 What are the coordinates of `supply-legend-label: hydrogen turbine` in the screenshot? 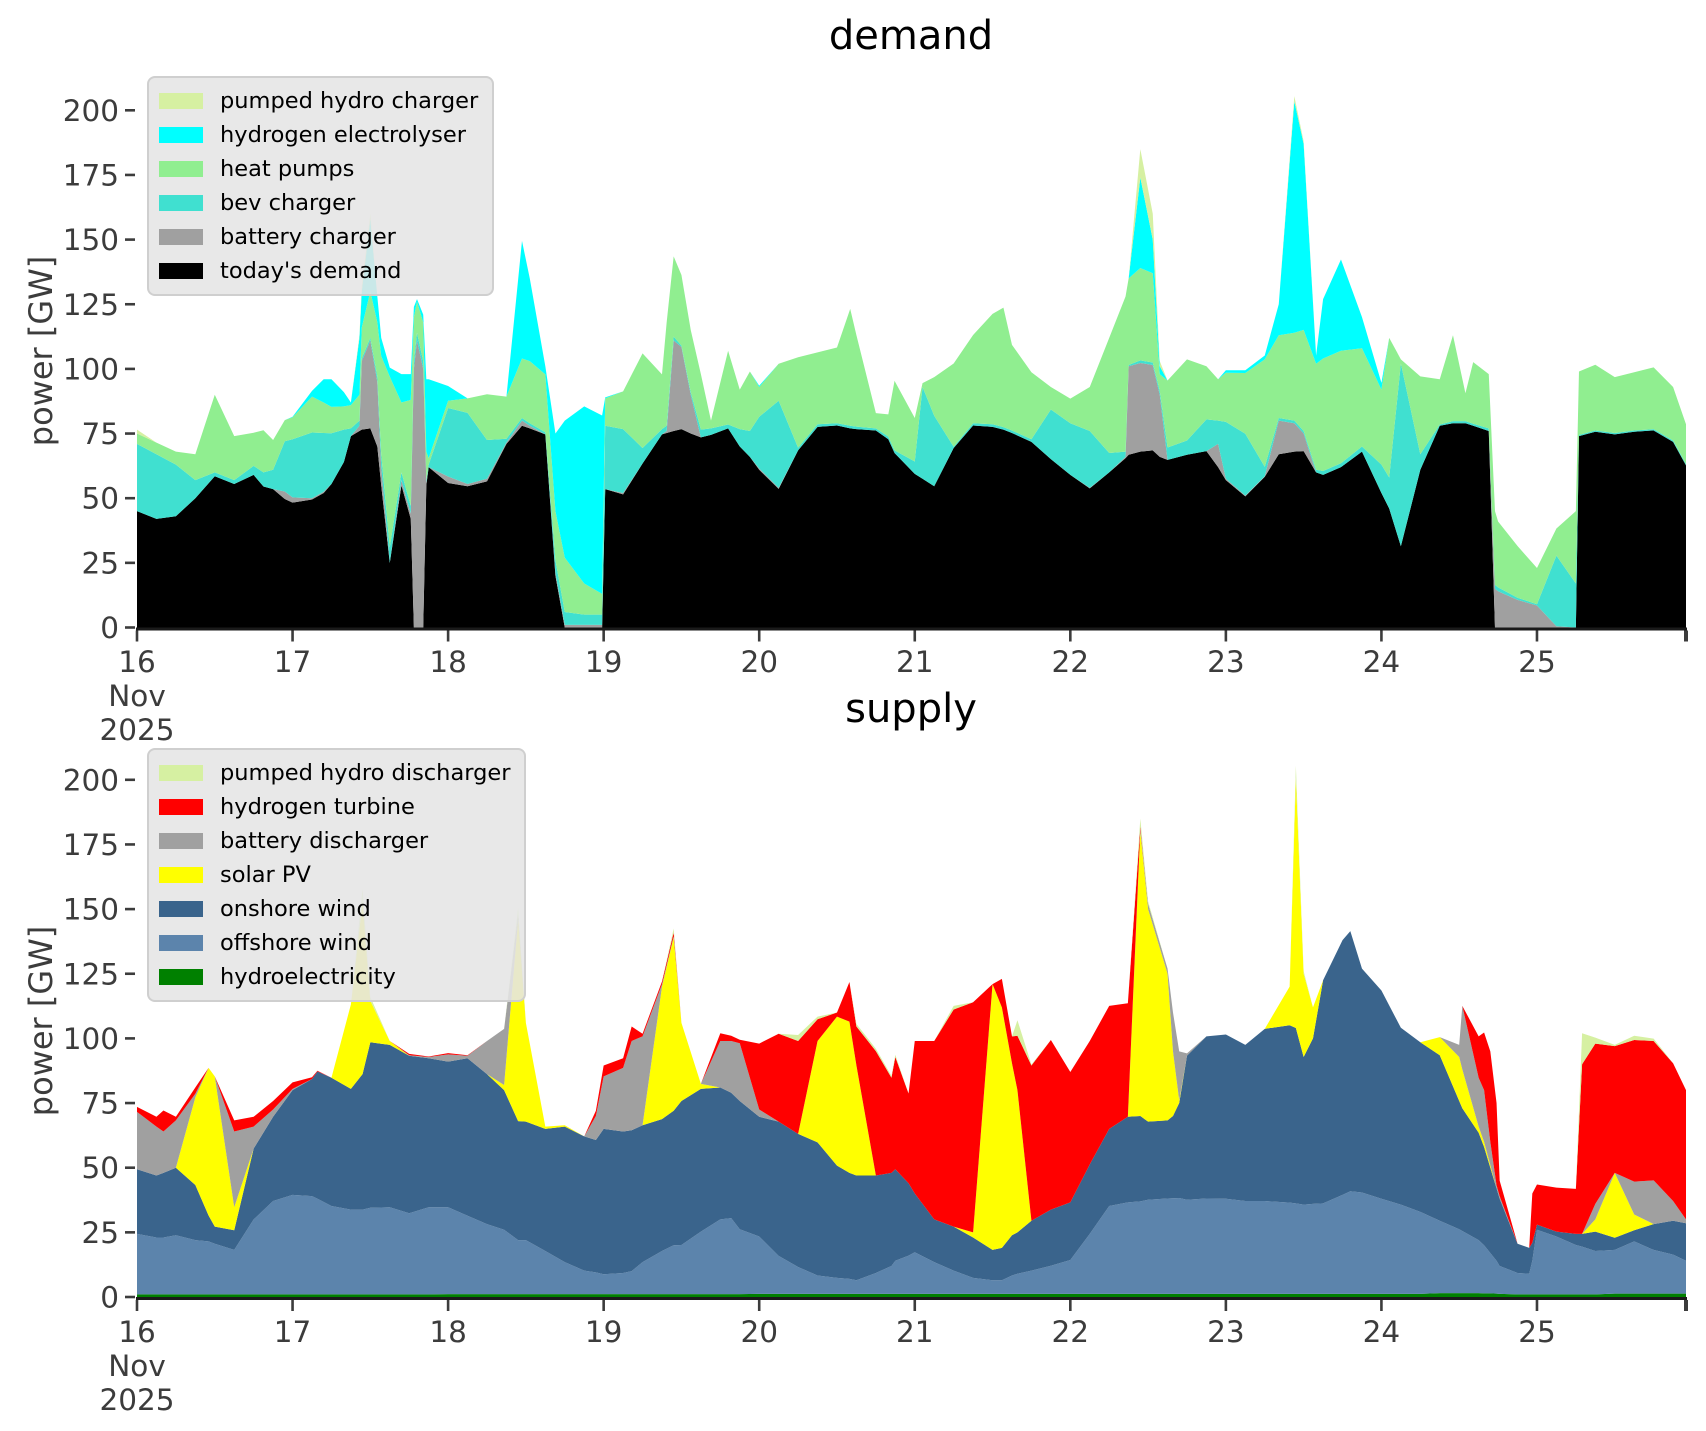 It's located at (317, 806).